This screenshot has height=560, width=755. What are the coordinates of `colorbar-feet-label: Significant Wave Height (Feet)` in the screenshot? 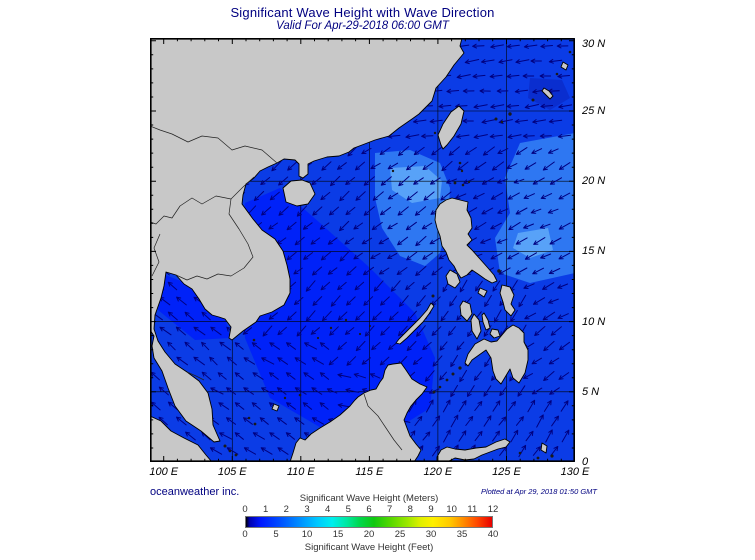 It's located at (369, 547).